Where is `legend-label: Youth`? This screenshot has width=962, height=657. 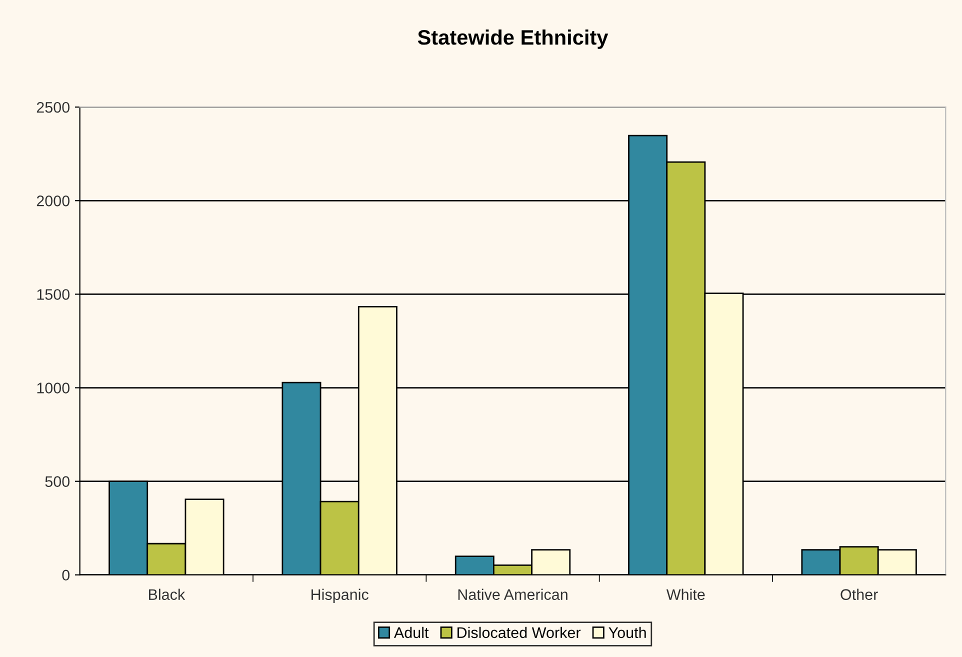 legend-label: Youth is located at coordinates (627, 632).